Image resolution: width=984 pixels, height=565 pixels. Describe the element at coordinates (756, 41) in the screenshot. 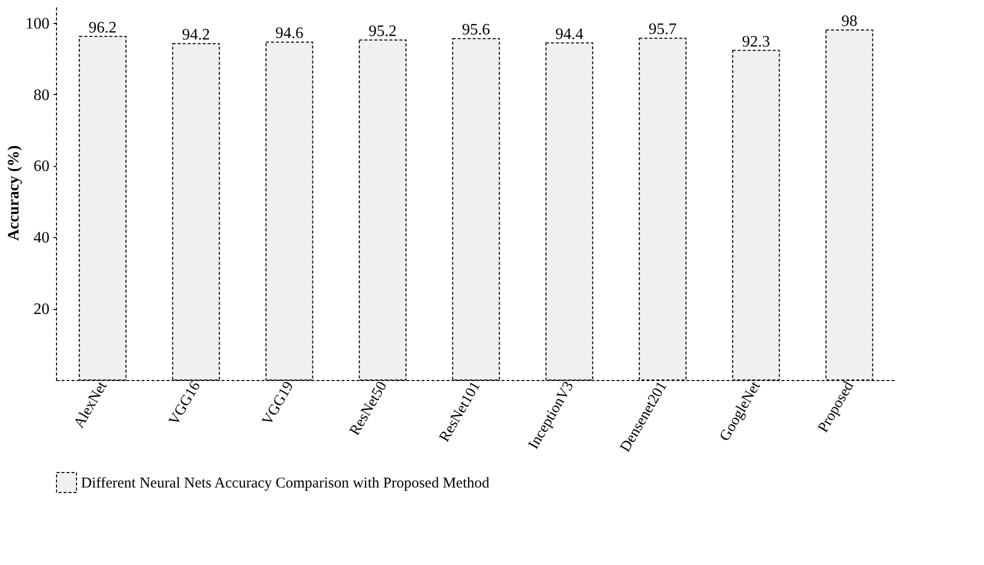

I see `data-label: 92.3` at that location.